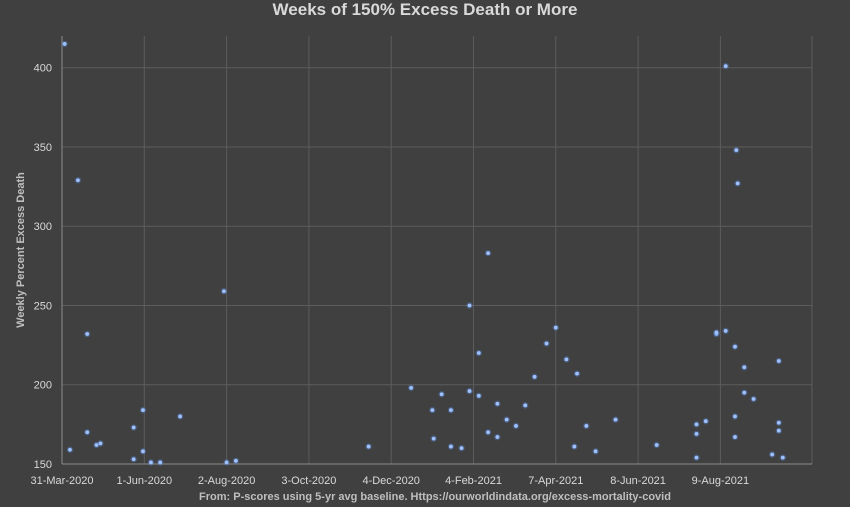 This screenshot has height=507, width=850. Describe the element at coordinates (425, 9) in the screenshot. I see `chart-title: Weeks of 150% Excess Death or More` at that location.